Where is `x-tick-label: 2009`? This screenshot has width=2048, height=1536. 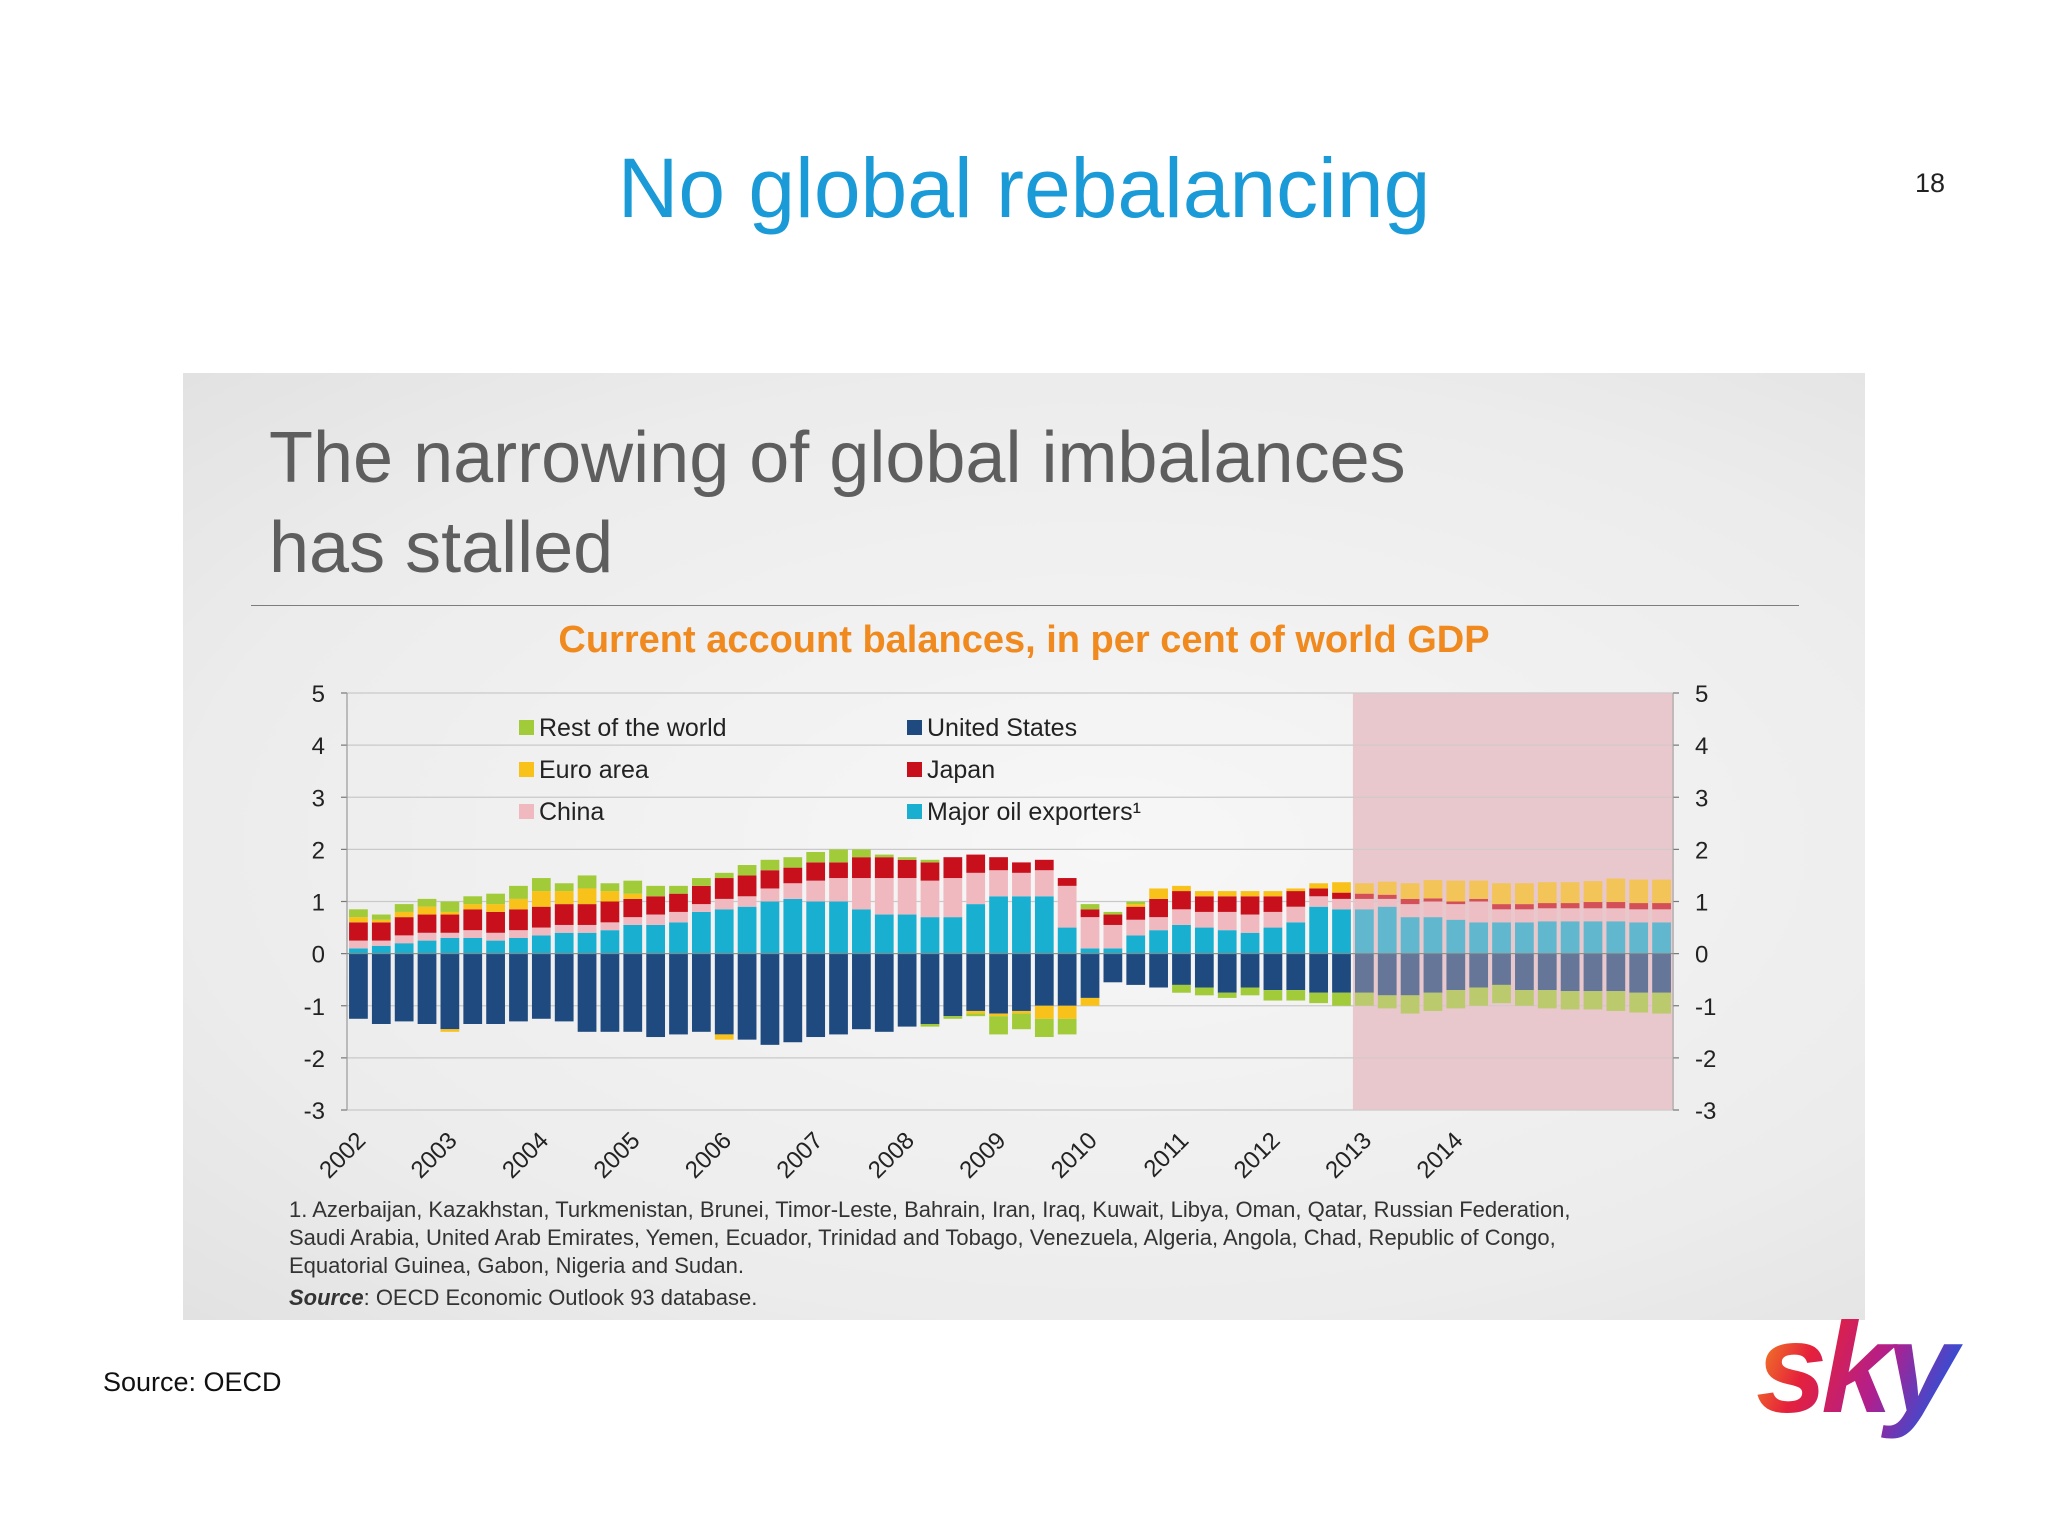 x-tick-label: 2009 is located at coordinates (982, 1155).